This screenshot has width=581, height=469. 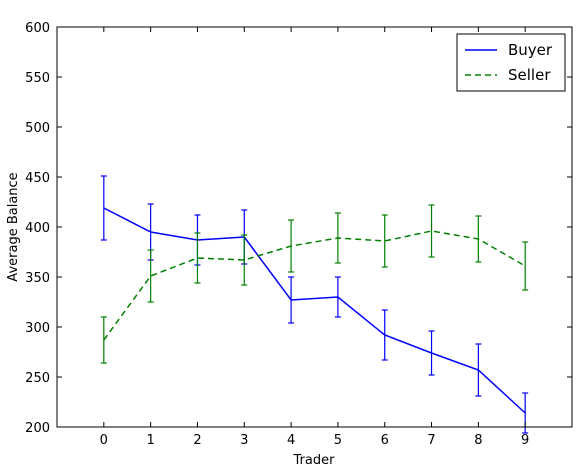 I want to click on y-tick-label-0: 200, so click(x=37, y=428).